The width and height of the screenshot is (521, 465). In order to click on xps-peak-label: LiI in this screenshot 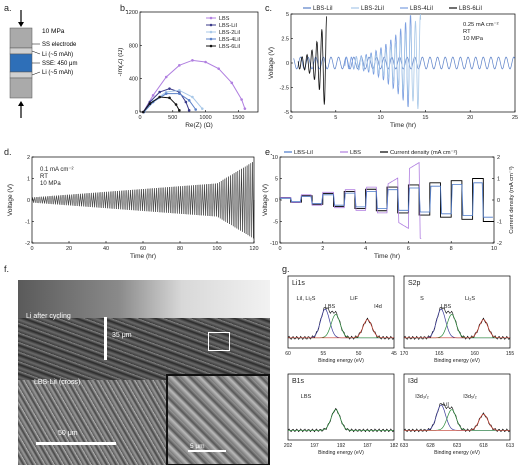, I will do `click(446, 405)`.